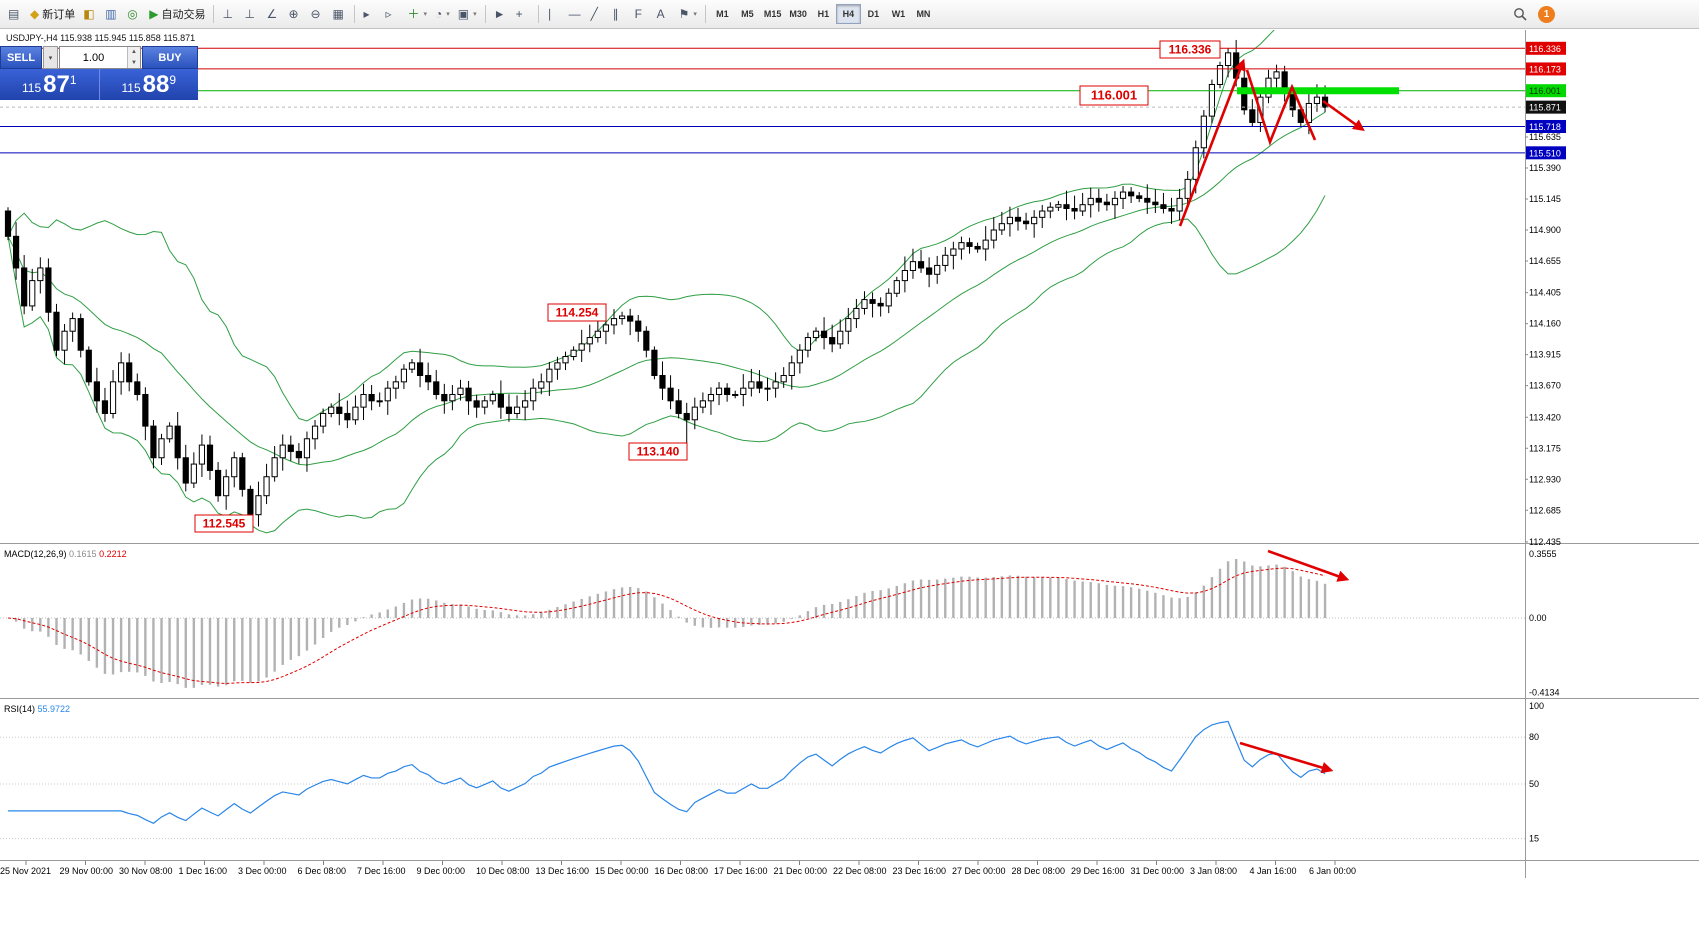 The image size is (1699, 945). What do you see at coordinates (503, 871) in the screenshot?
I see `svg-text: 10 Dec 08:00` at bounding box center [503, 871].